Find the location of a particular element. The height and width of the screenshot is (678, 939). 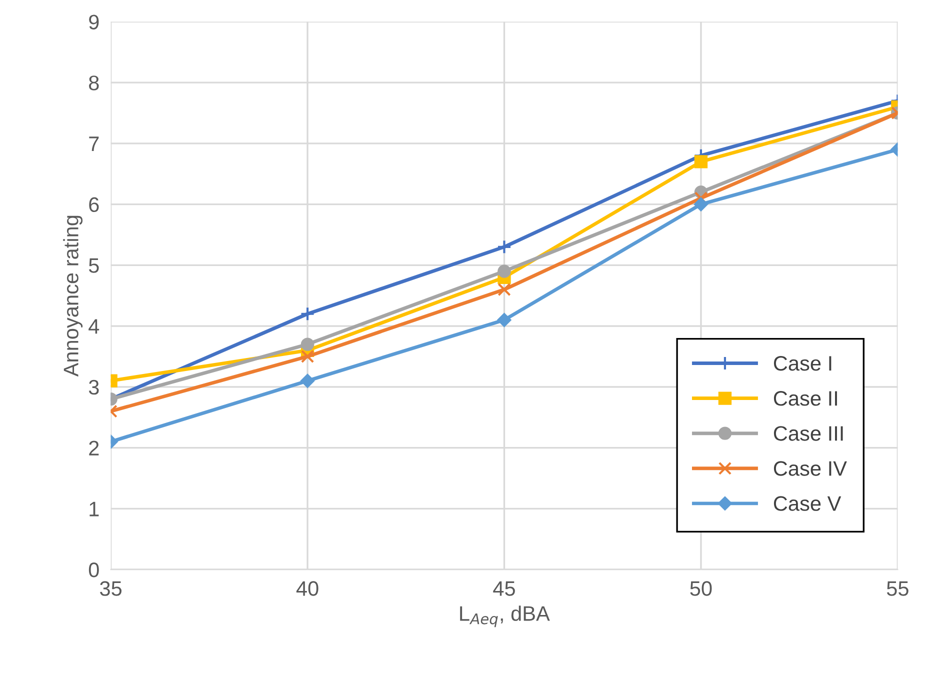

legend-label: Case I is located at coordinates (803, 363).